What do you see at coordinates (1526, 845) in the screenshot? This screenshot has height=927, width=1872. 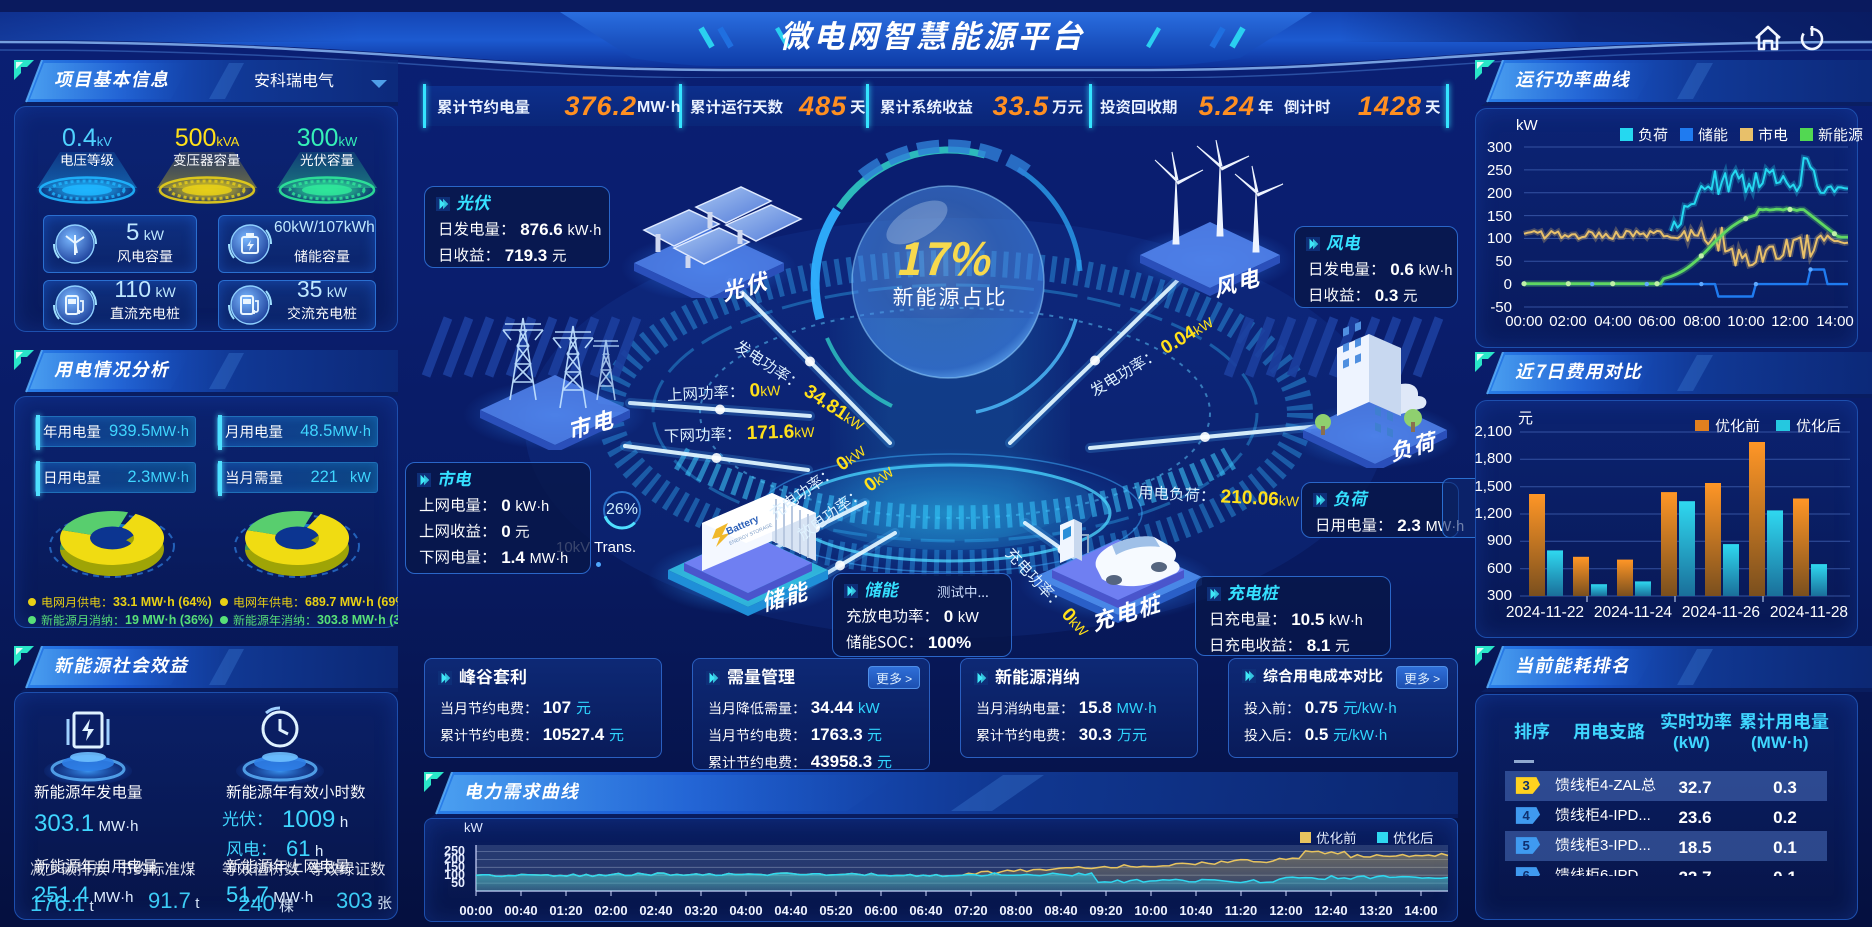 I see `svg-text: 5` at bounding box center [1526, 845].